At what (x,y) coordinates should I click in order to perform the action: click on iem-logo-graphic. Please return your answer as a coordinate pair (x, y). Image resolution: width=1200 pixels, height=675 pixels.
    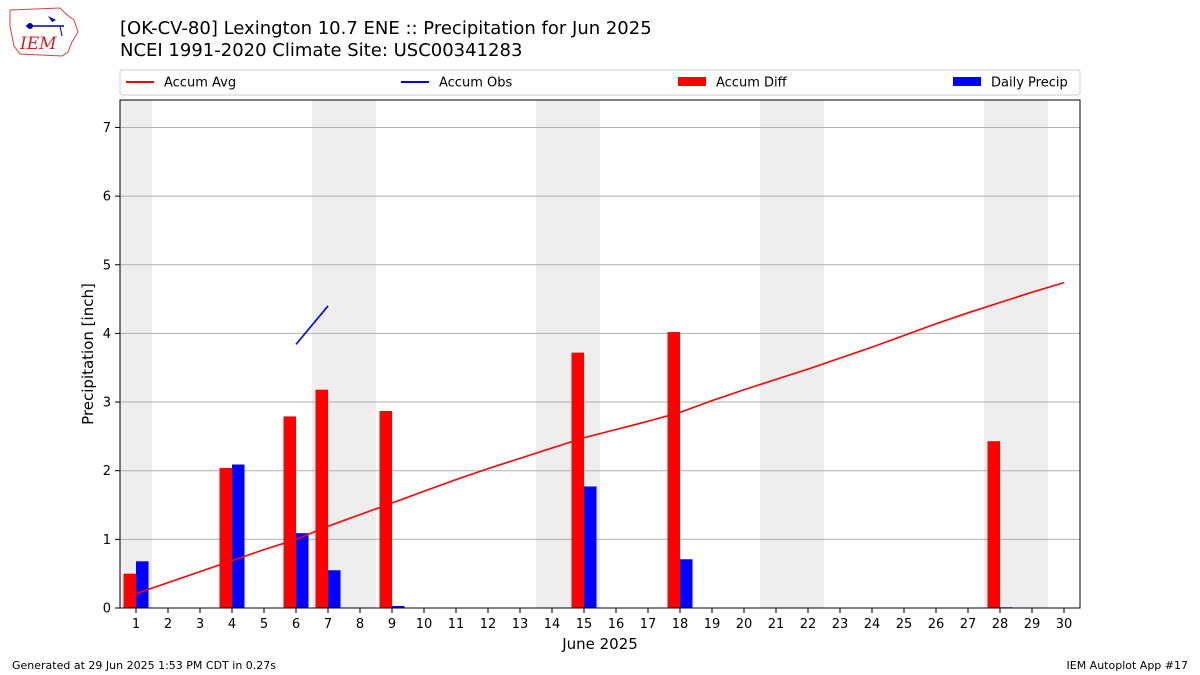
    Looking at the image, I should click on (44, 32).